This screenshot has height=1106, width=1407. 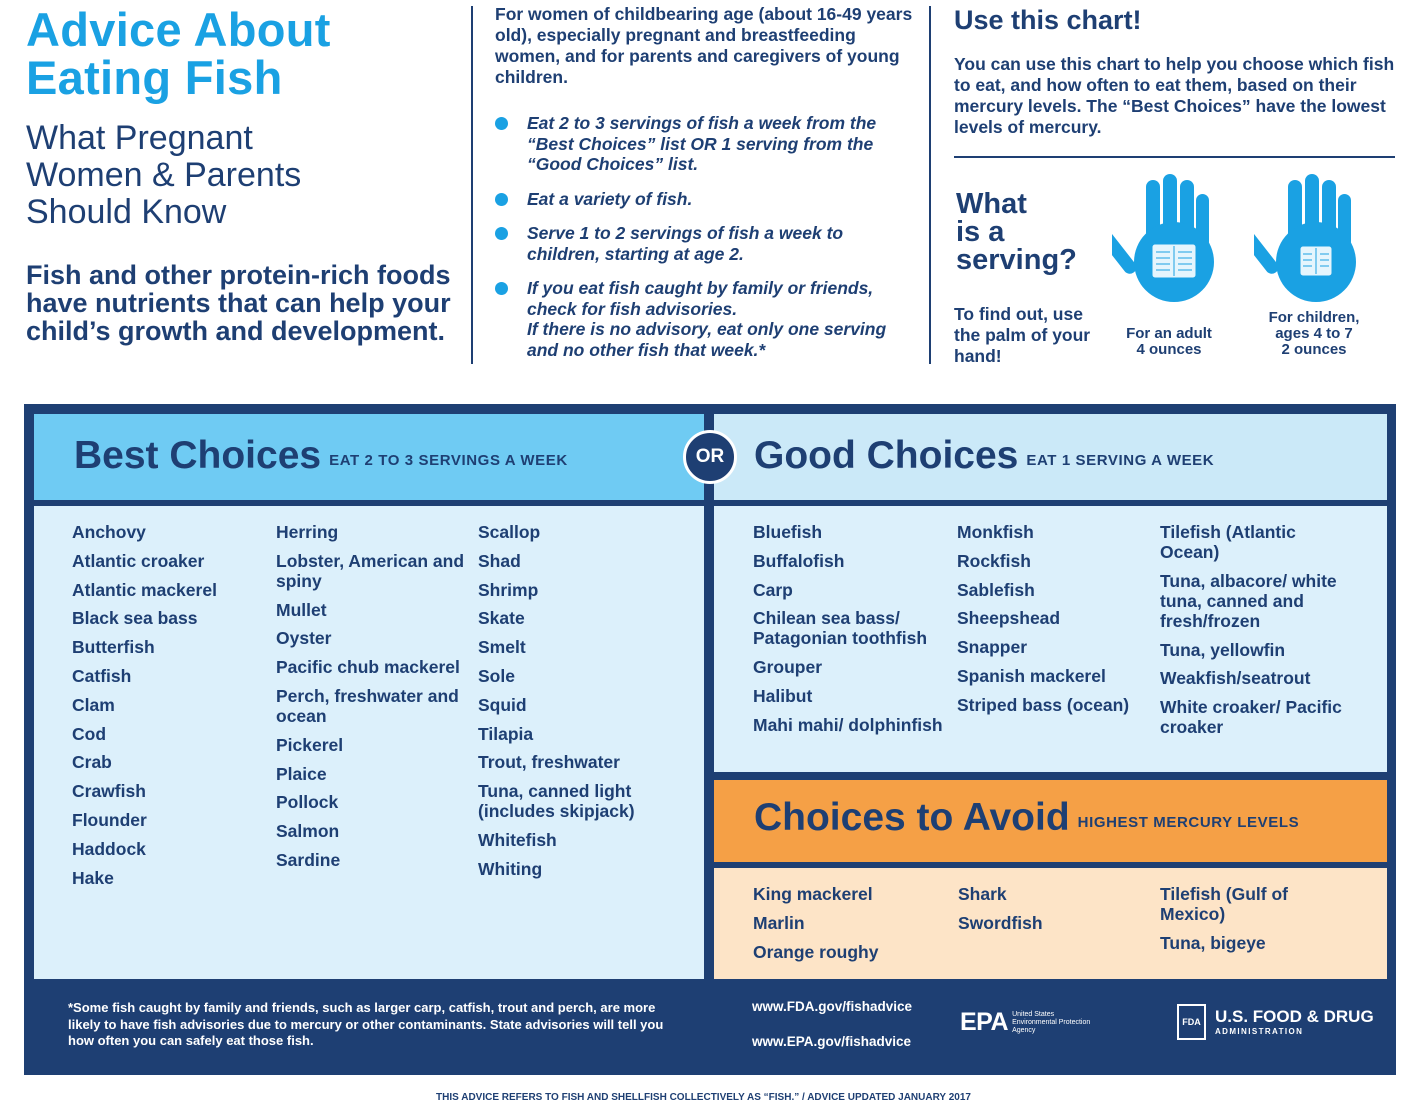 What do you see at coordinates (154, 77) in the screenshot?
I see `page-title-line-2: Eating Fish` at bounding box center [154, 77].